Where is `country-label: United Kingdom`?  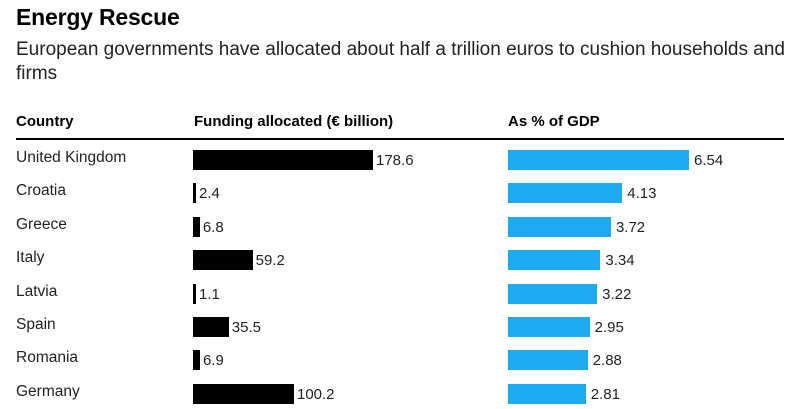
country-label: United Kingdom is located at coordinates (71, 157).